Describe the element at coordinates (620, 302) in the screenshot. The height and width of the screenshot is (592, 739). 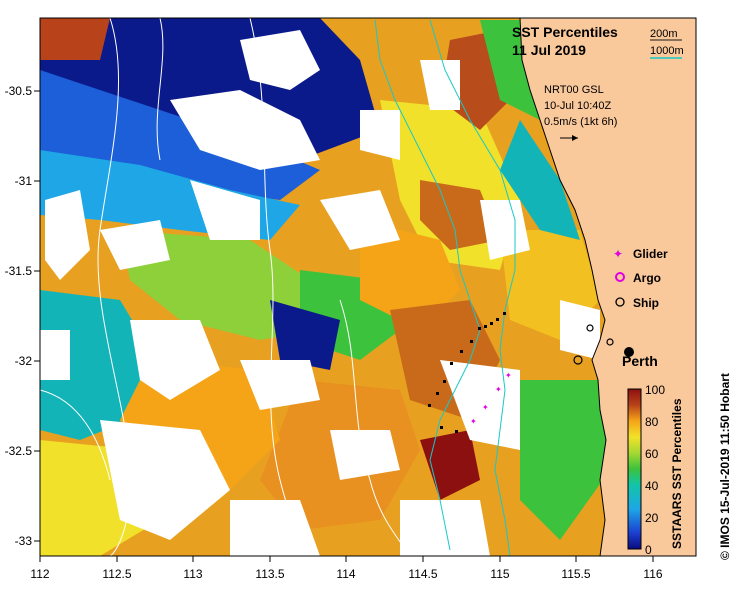
I see `ship-icon` at that location.